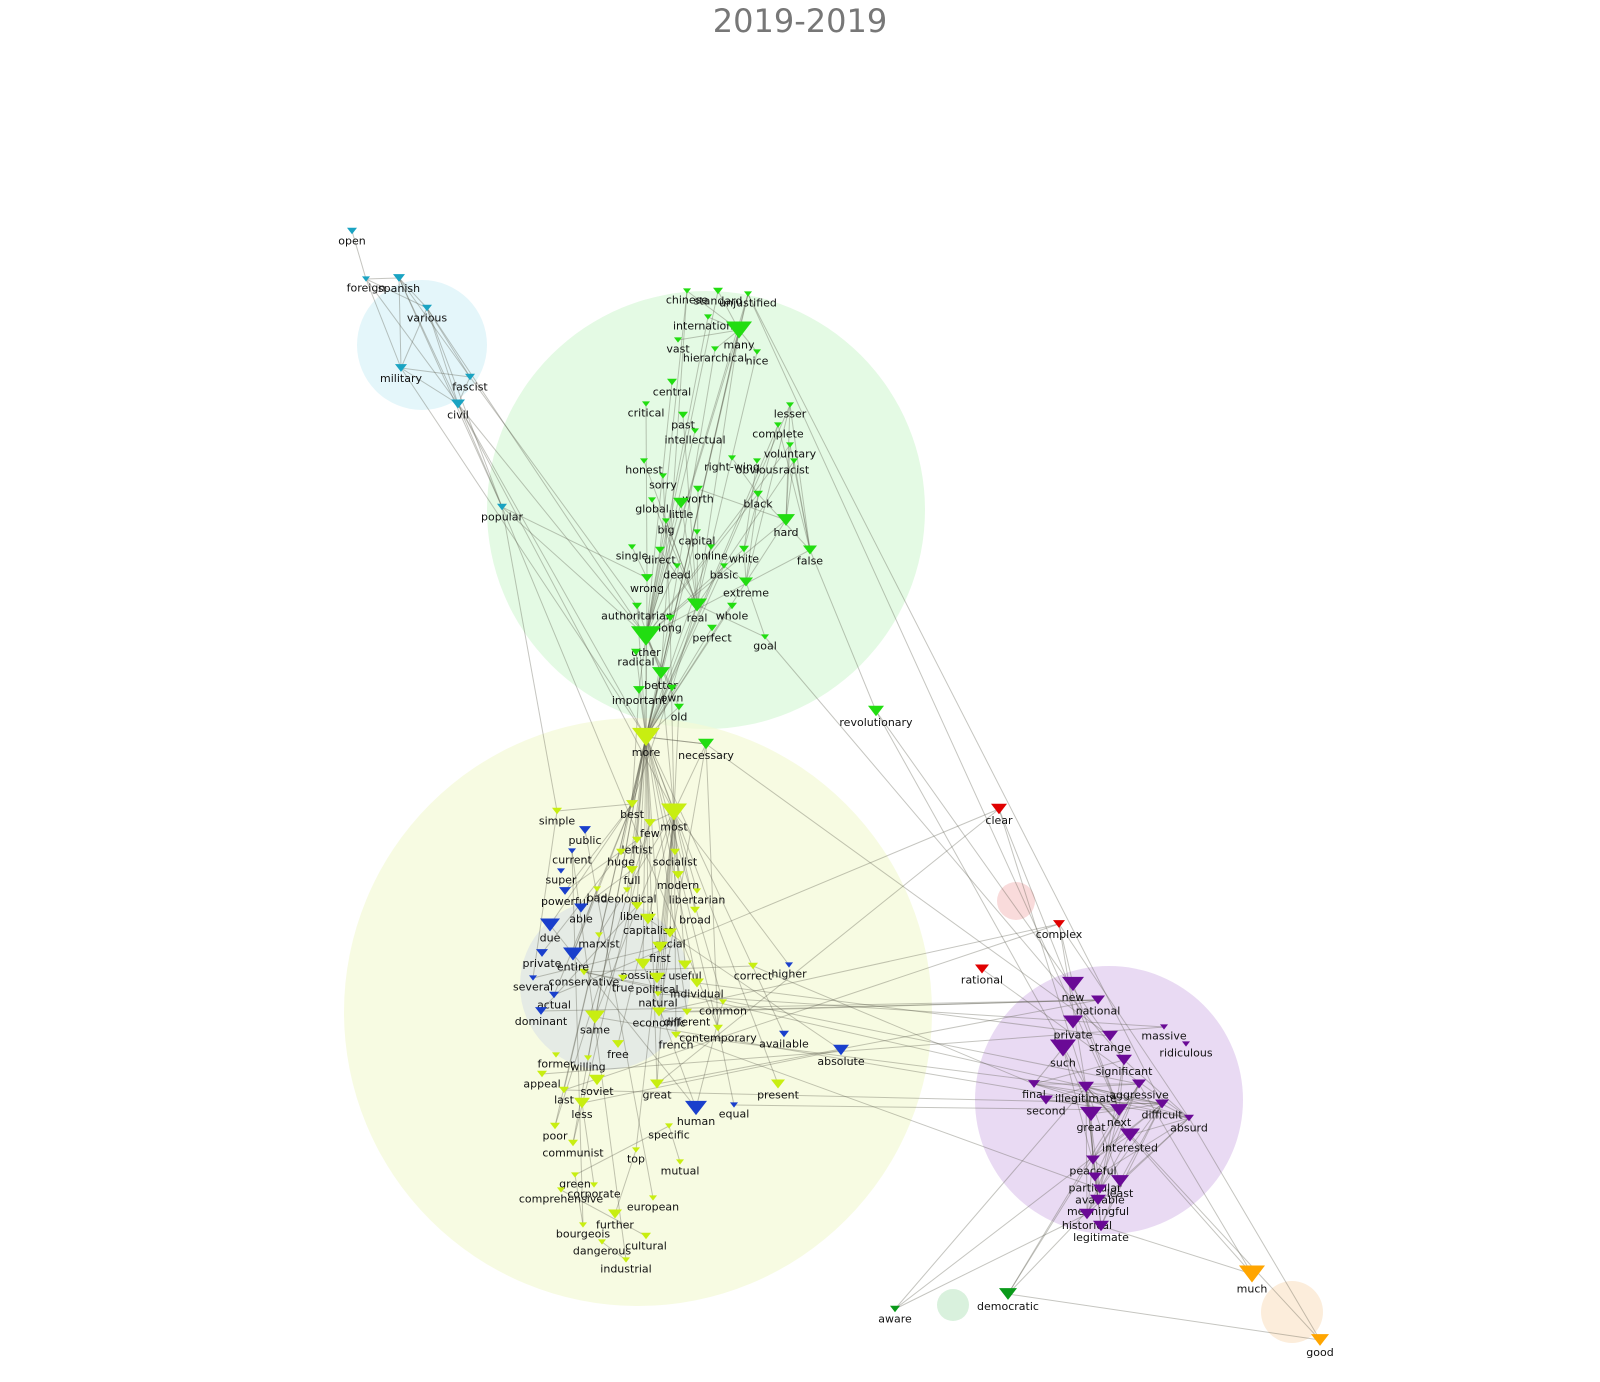 The image size is (1600, 1382). What do you see at coordinates (582, 1114) in the screenshot?
I see `node-label: less` at bounding box center [582, 1114].